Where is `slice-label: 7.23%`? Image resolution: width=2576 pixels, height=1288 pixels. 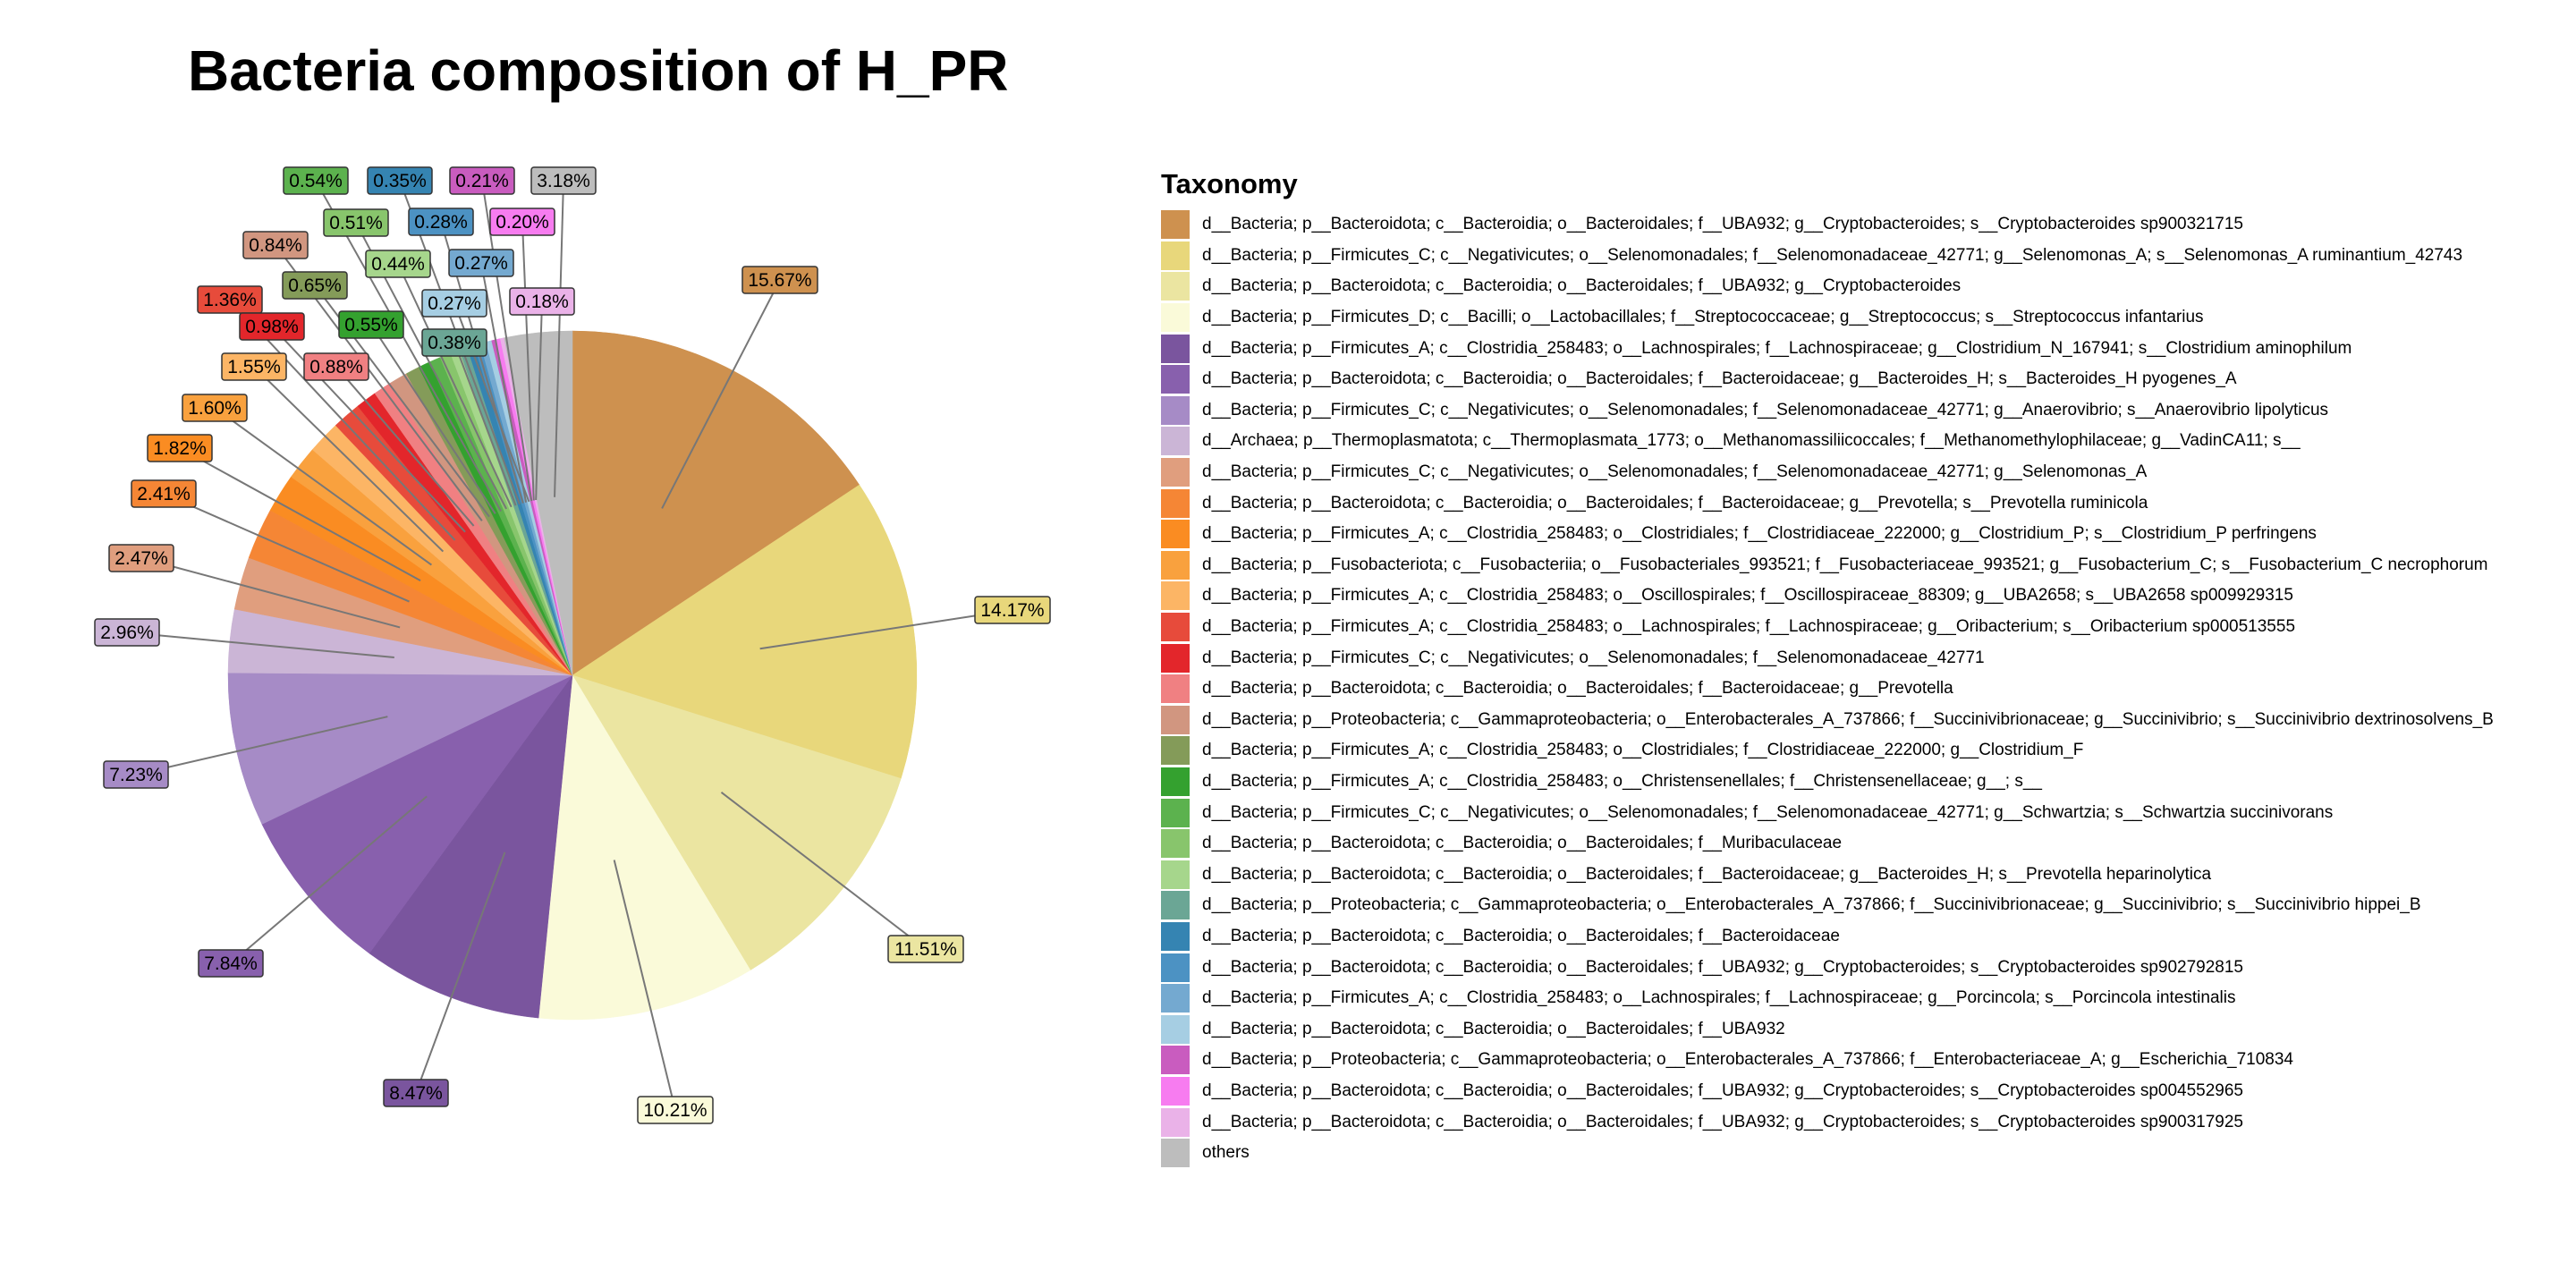 slice-label: 7.23% is located at coordinates (136, 774).